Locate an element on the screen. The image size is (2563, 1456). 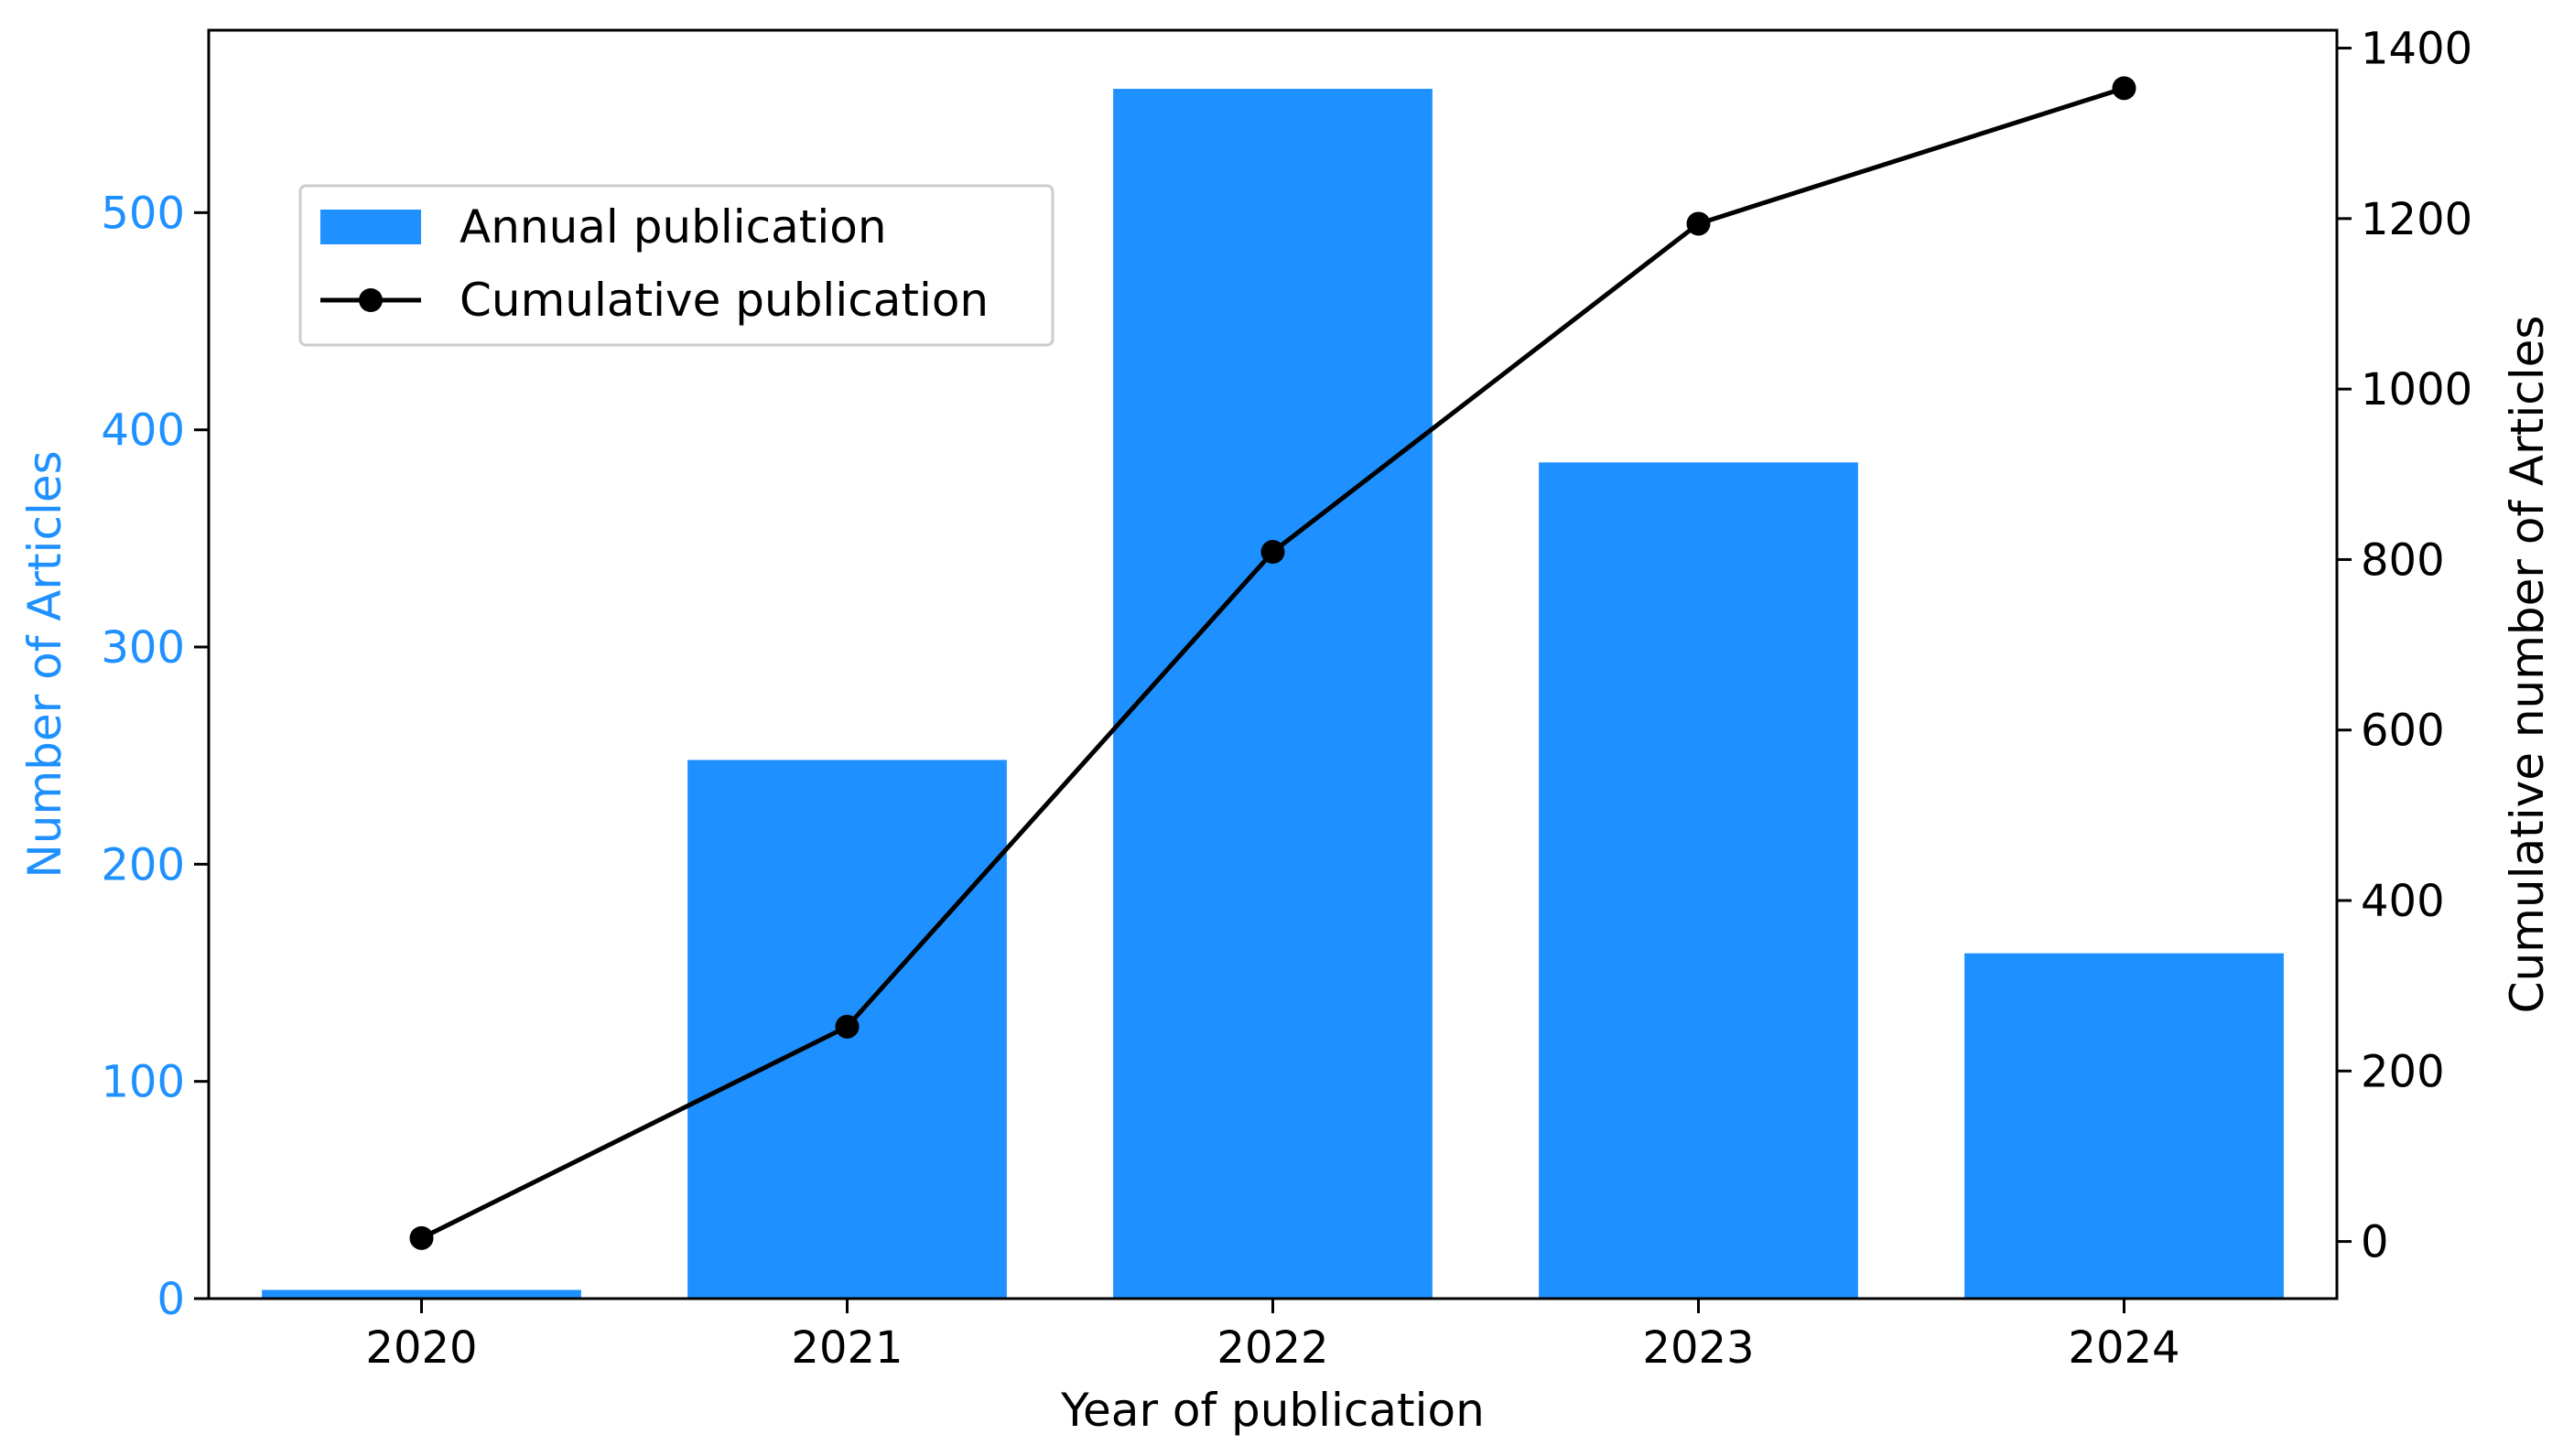
left-tick-label: 400 is located at coordinates (143, 431).